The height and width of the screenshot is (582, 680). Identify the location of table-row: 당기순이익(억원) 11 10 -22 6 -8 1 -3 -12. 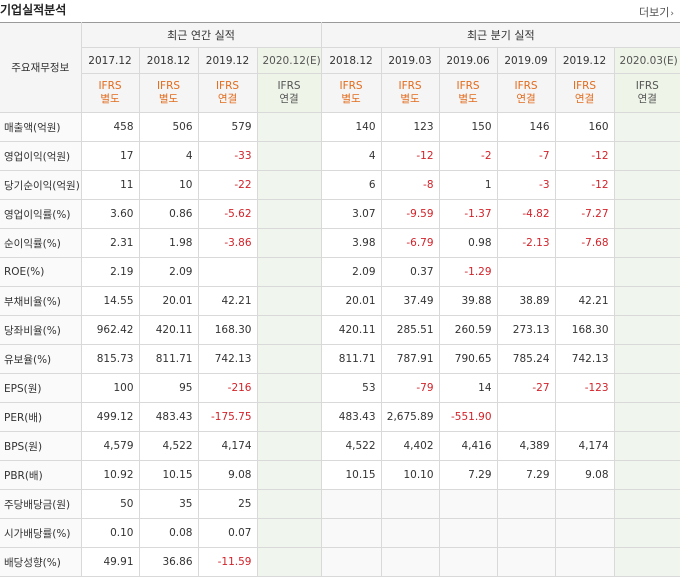
(340, 185).